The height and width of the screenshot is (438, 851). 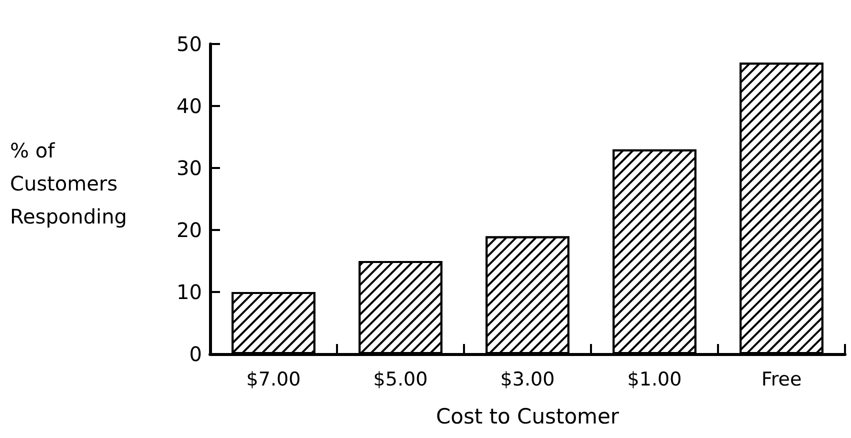 I want to click on y-tick-label: 10, so click(x=189, y=292).